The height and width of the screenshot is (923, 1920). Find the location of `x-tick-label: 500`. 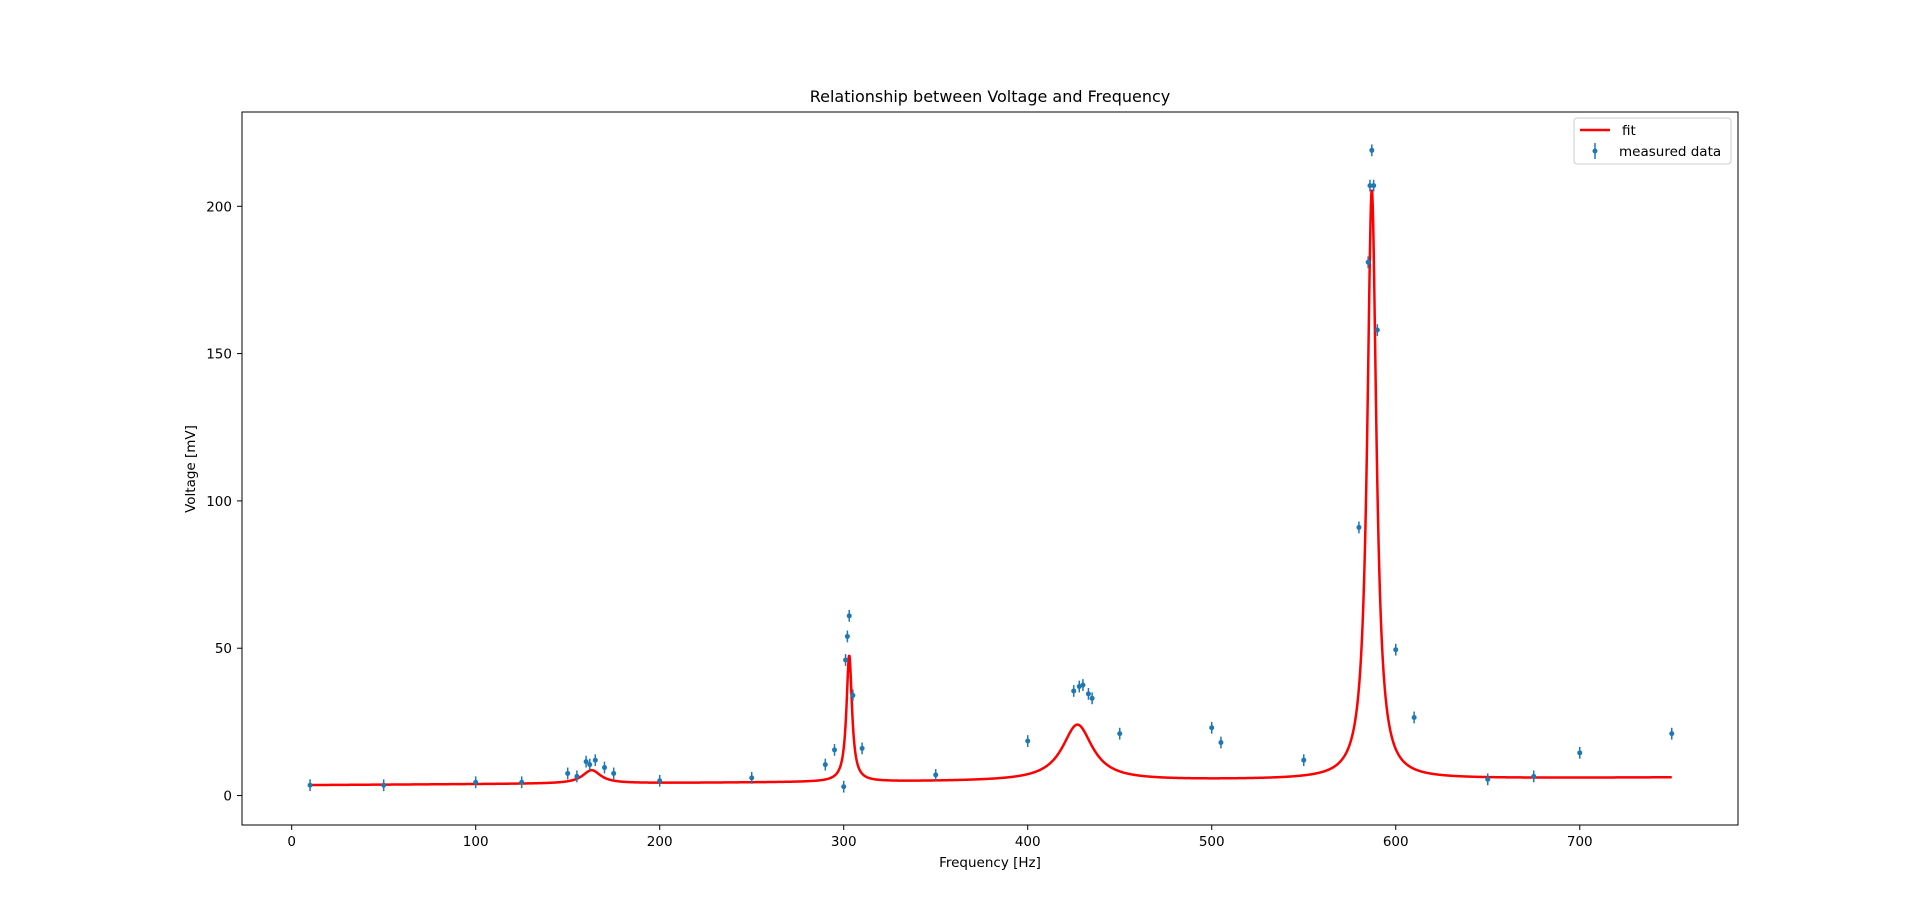

x-tick-label: 500 is located at coordinates (1212, 842).